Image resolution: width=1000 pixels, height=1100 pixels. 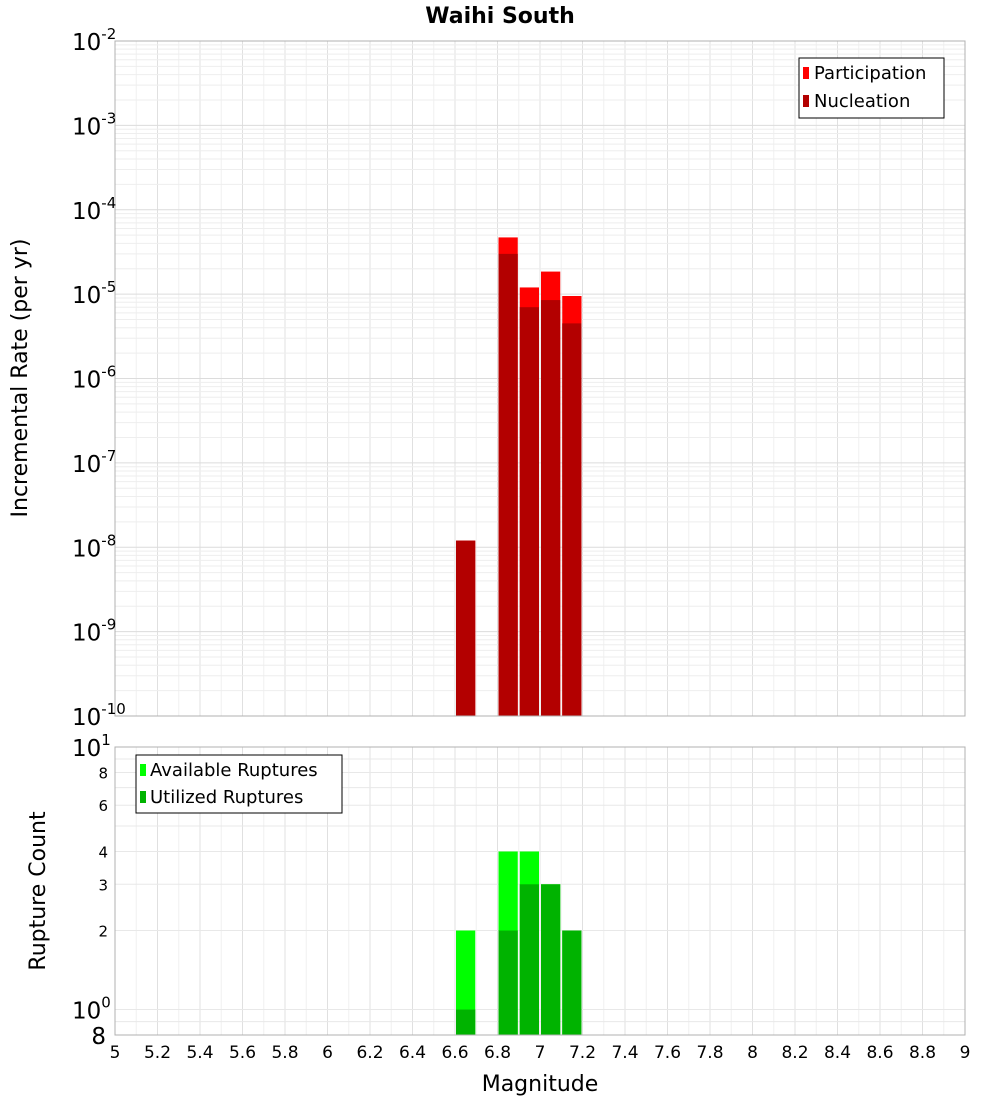 I want to click on x-tick-label: 6.6, so click(x=454, y=1053).